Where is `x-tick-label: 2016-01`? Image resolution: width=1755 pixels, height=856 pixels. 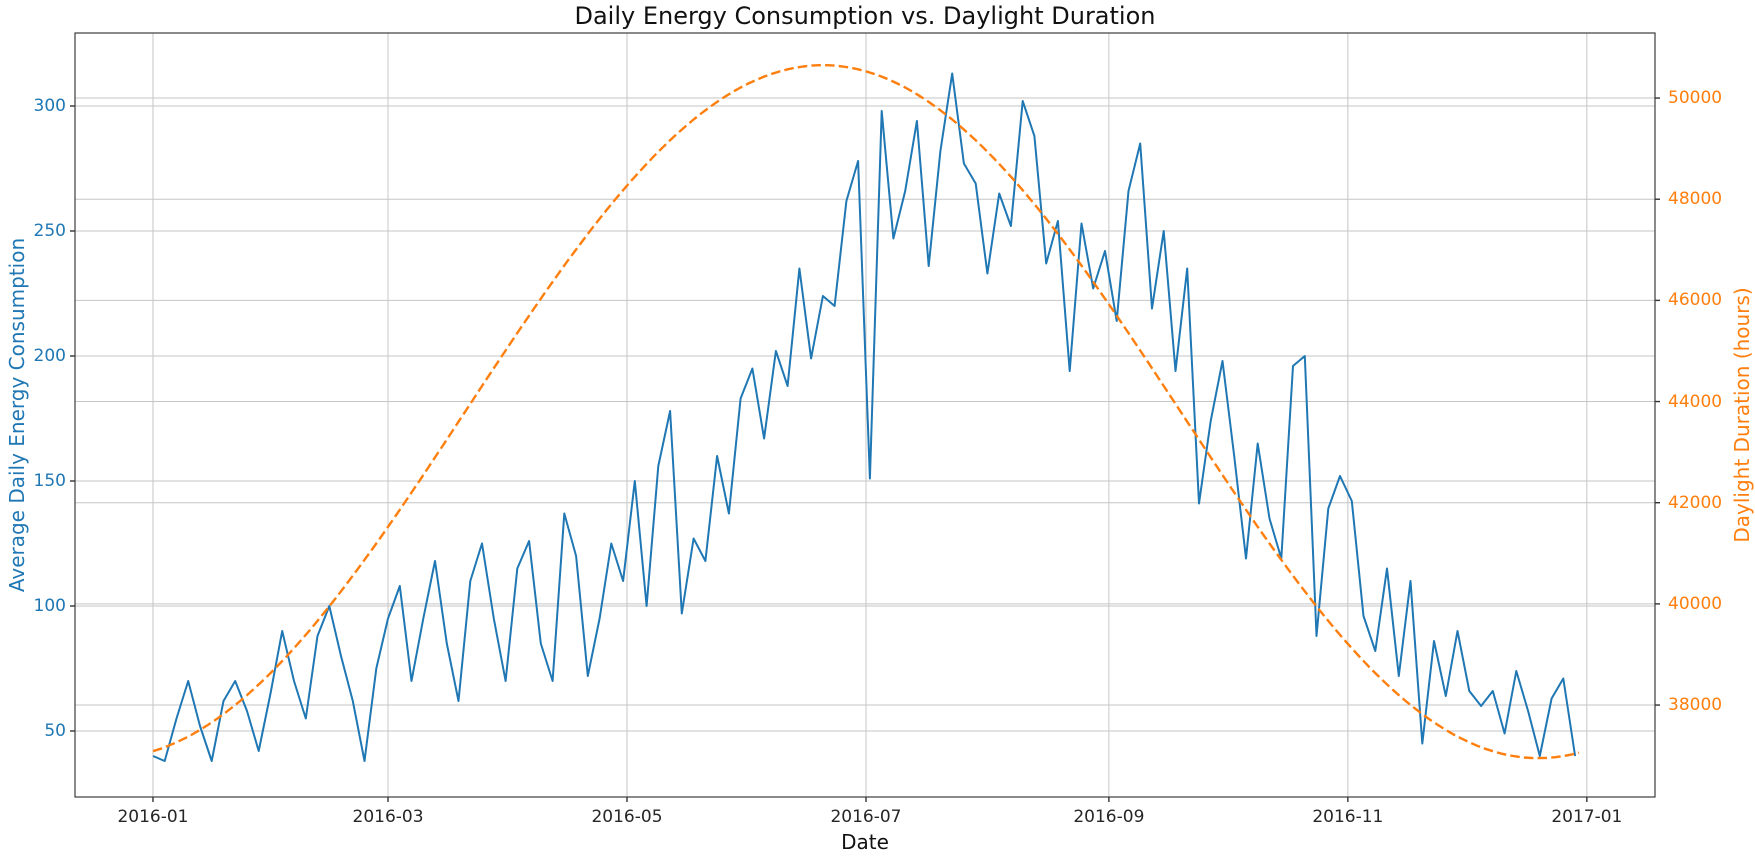 x-tick-label: 2016-01 is located at coordinates (153, 817).